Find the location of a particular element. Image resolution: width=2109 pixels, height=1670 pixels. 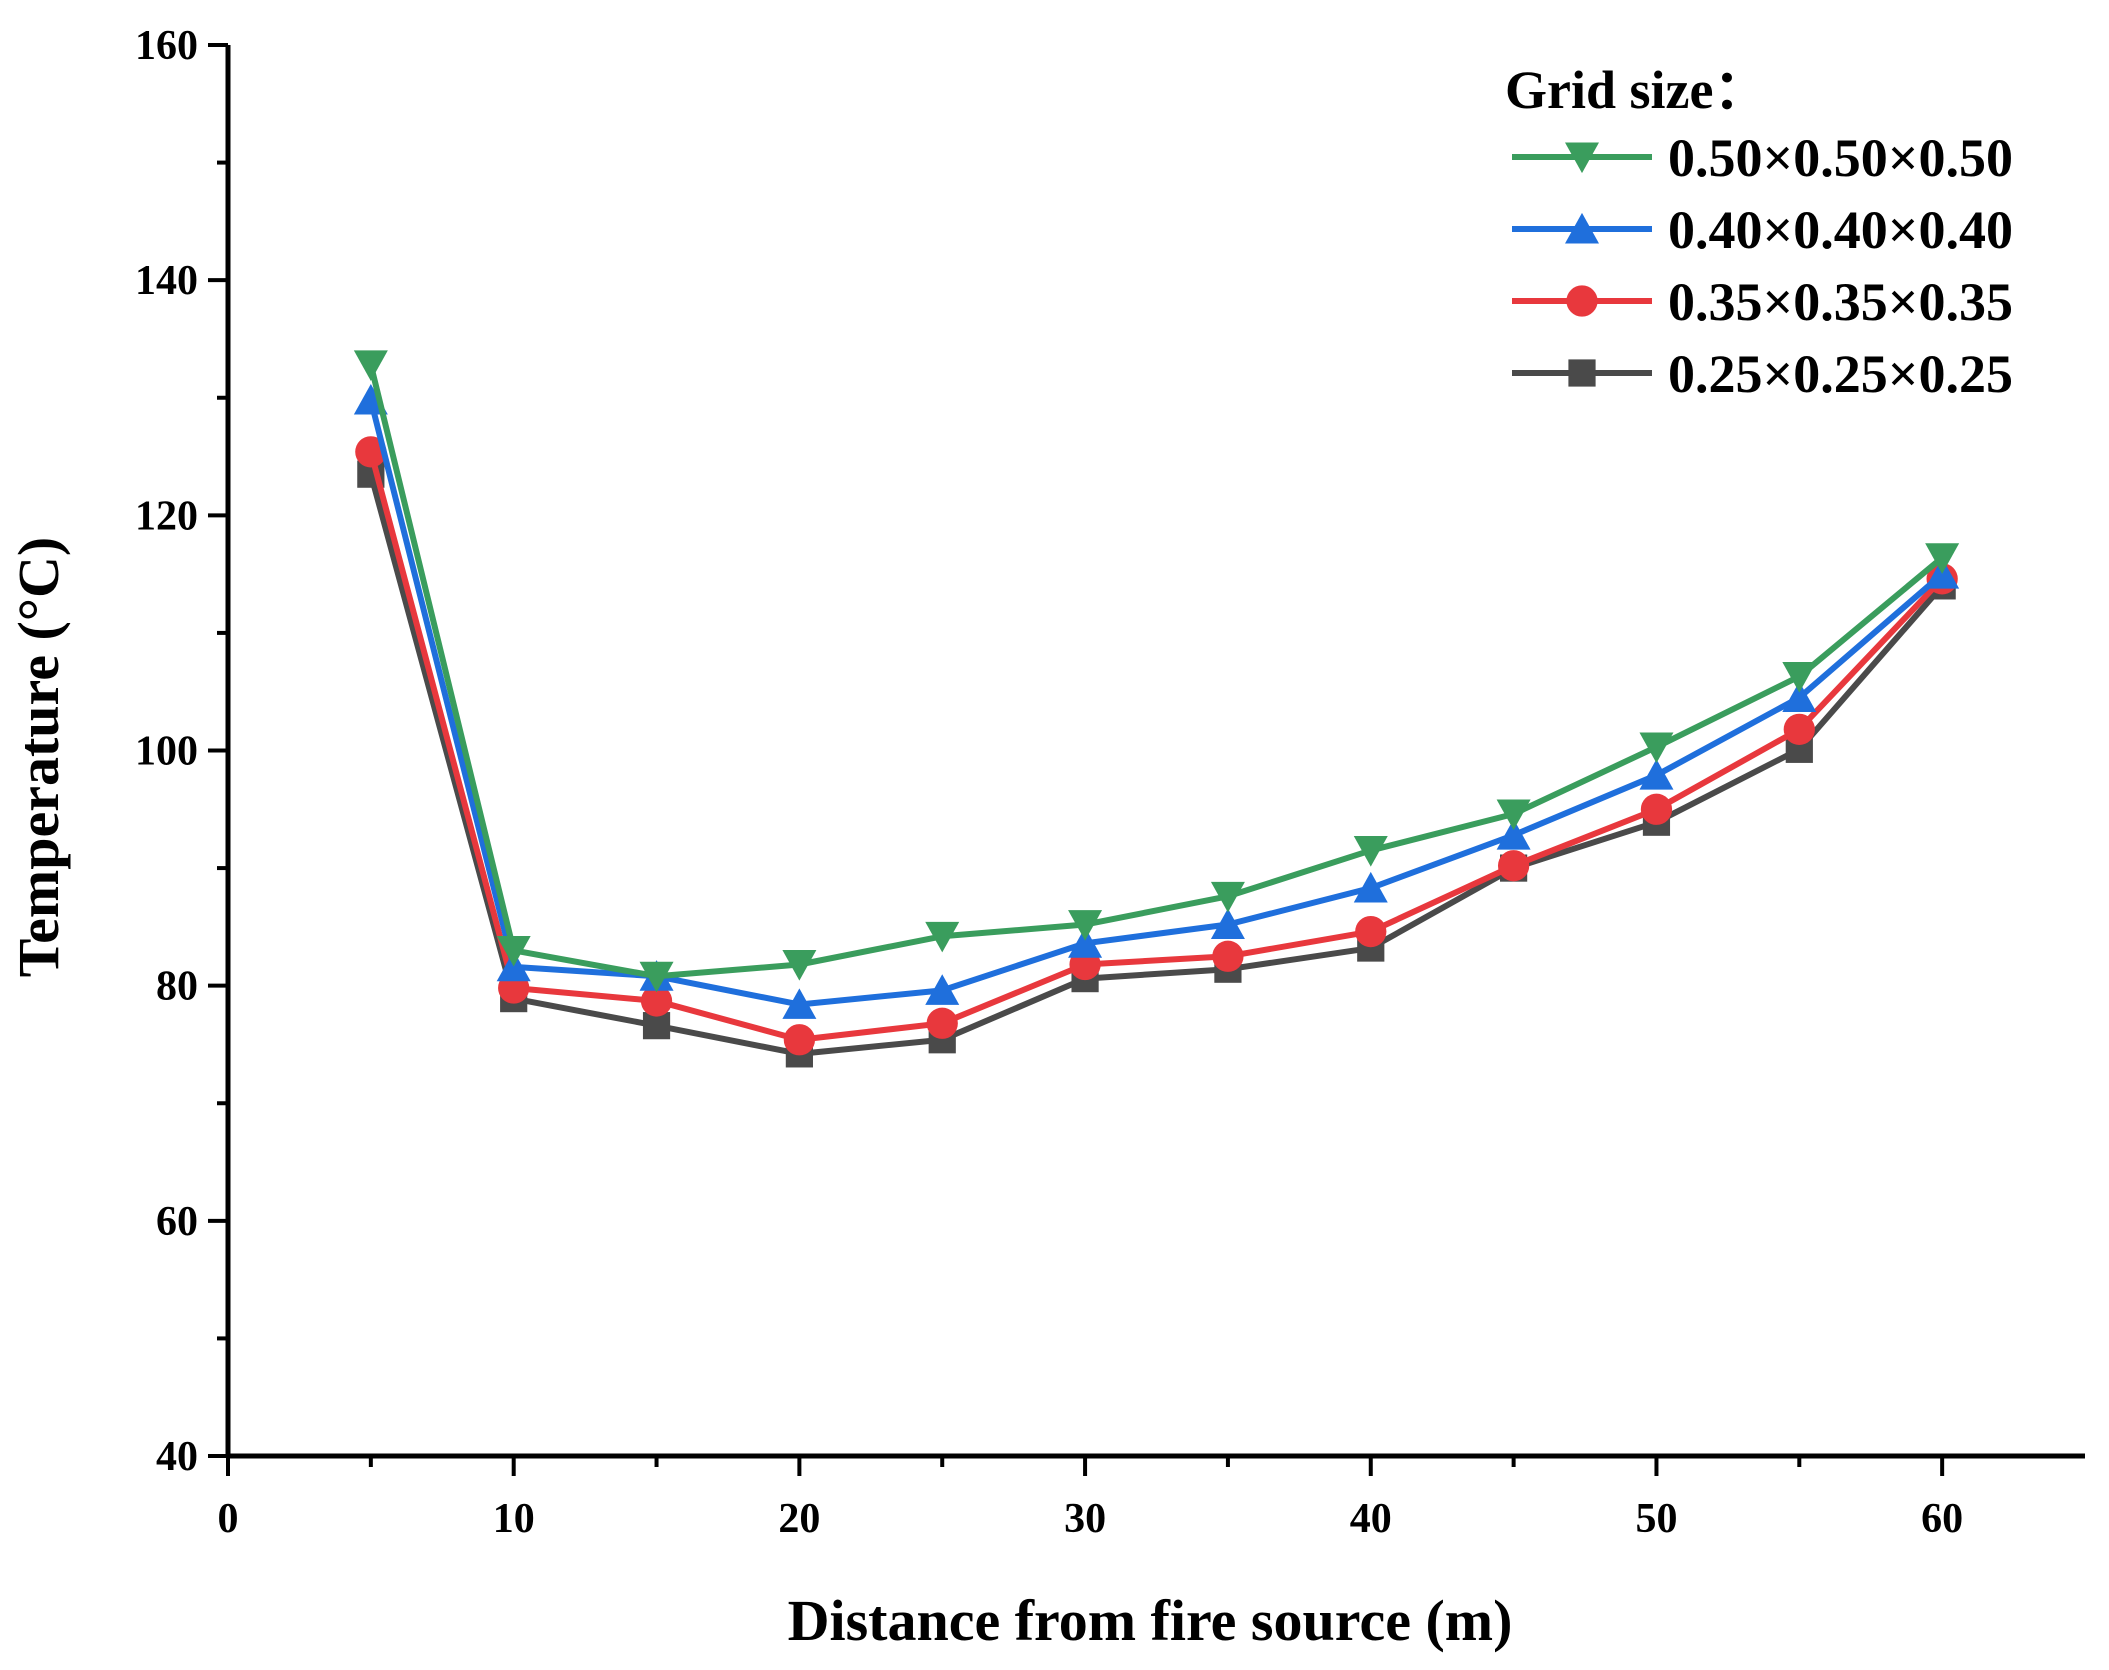

x-tick-label: 30 is located at coordinates (1085, 1519).